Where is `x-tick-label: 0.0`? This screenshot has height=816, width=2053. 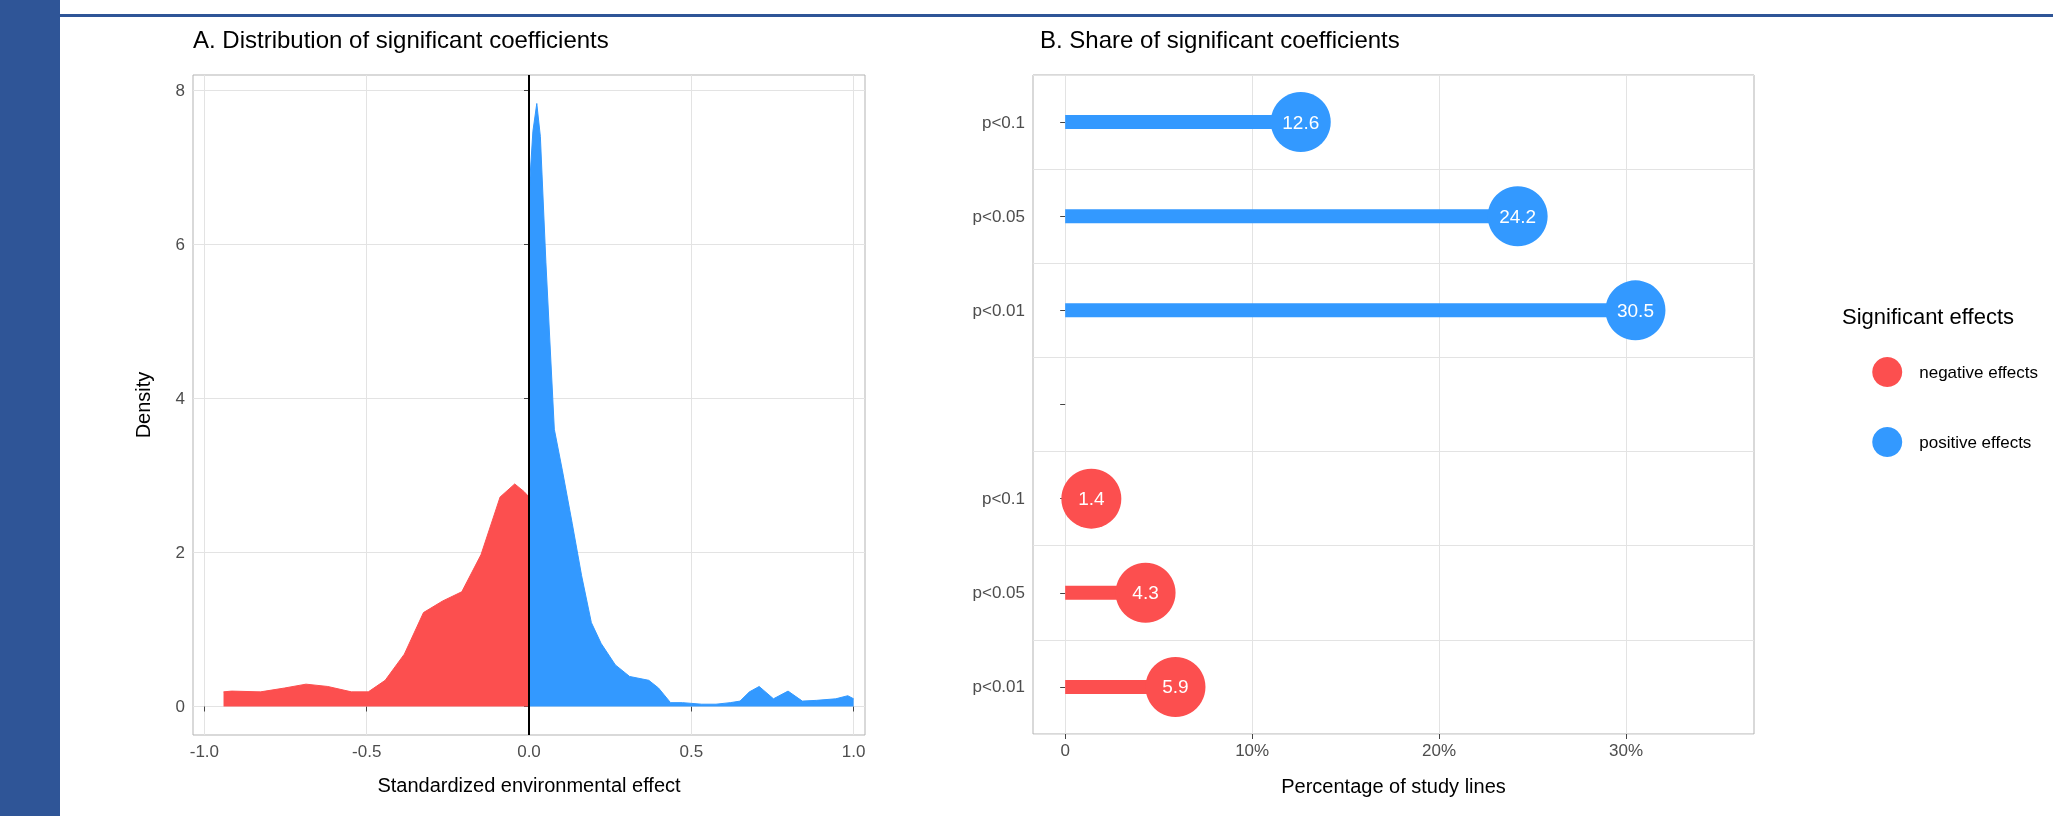
x-tick-label: 0.0 is located at coordinates (529, 751).